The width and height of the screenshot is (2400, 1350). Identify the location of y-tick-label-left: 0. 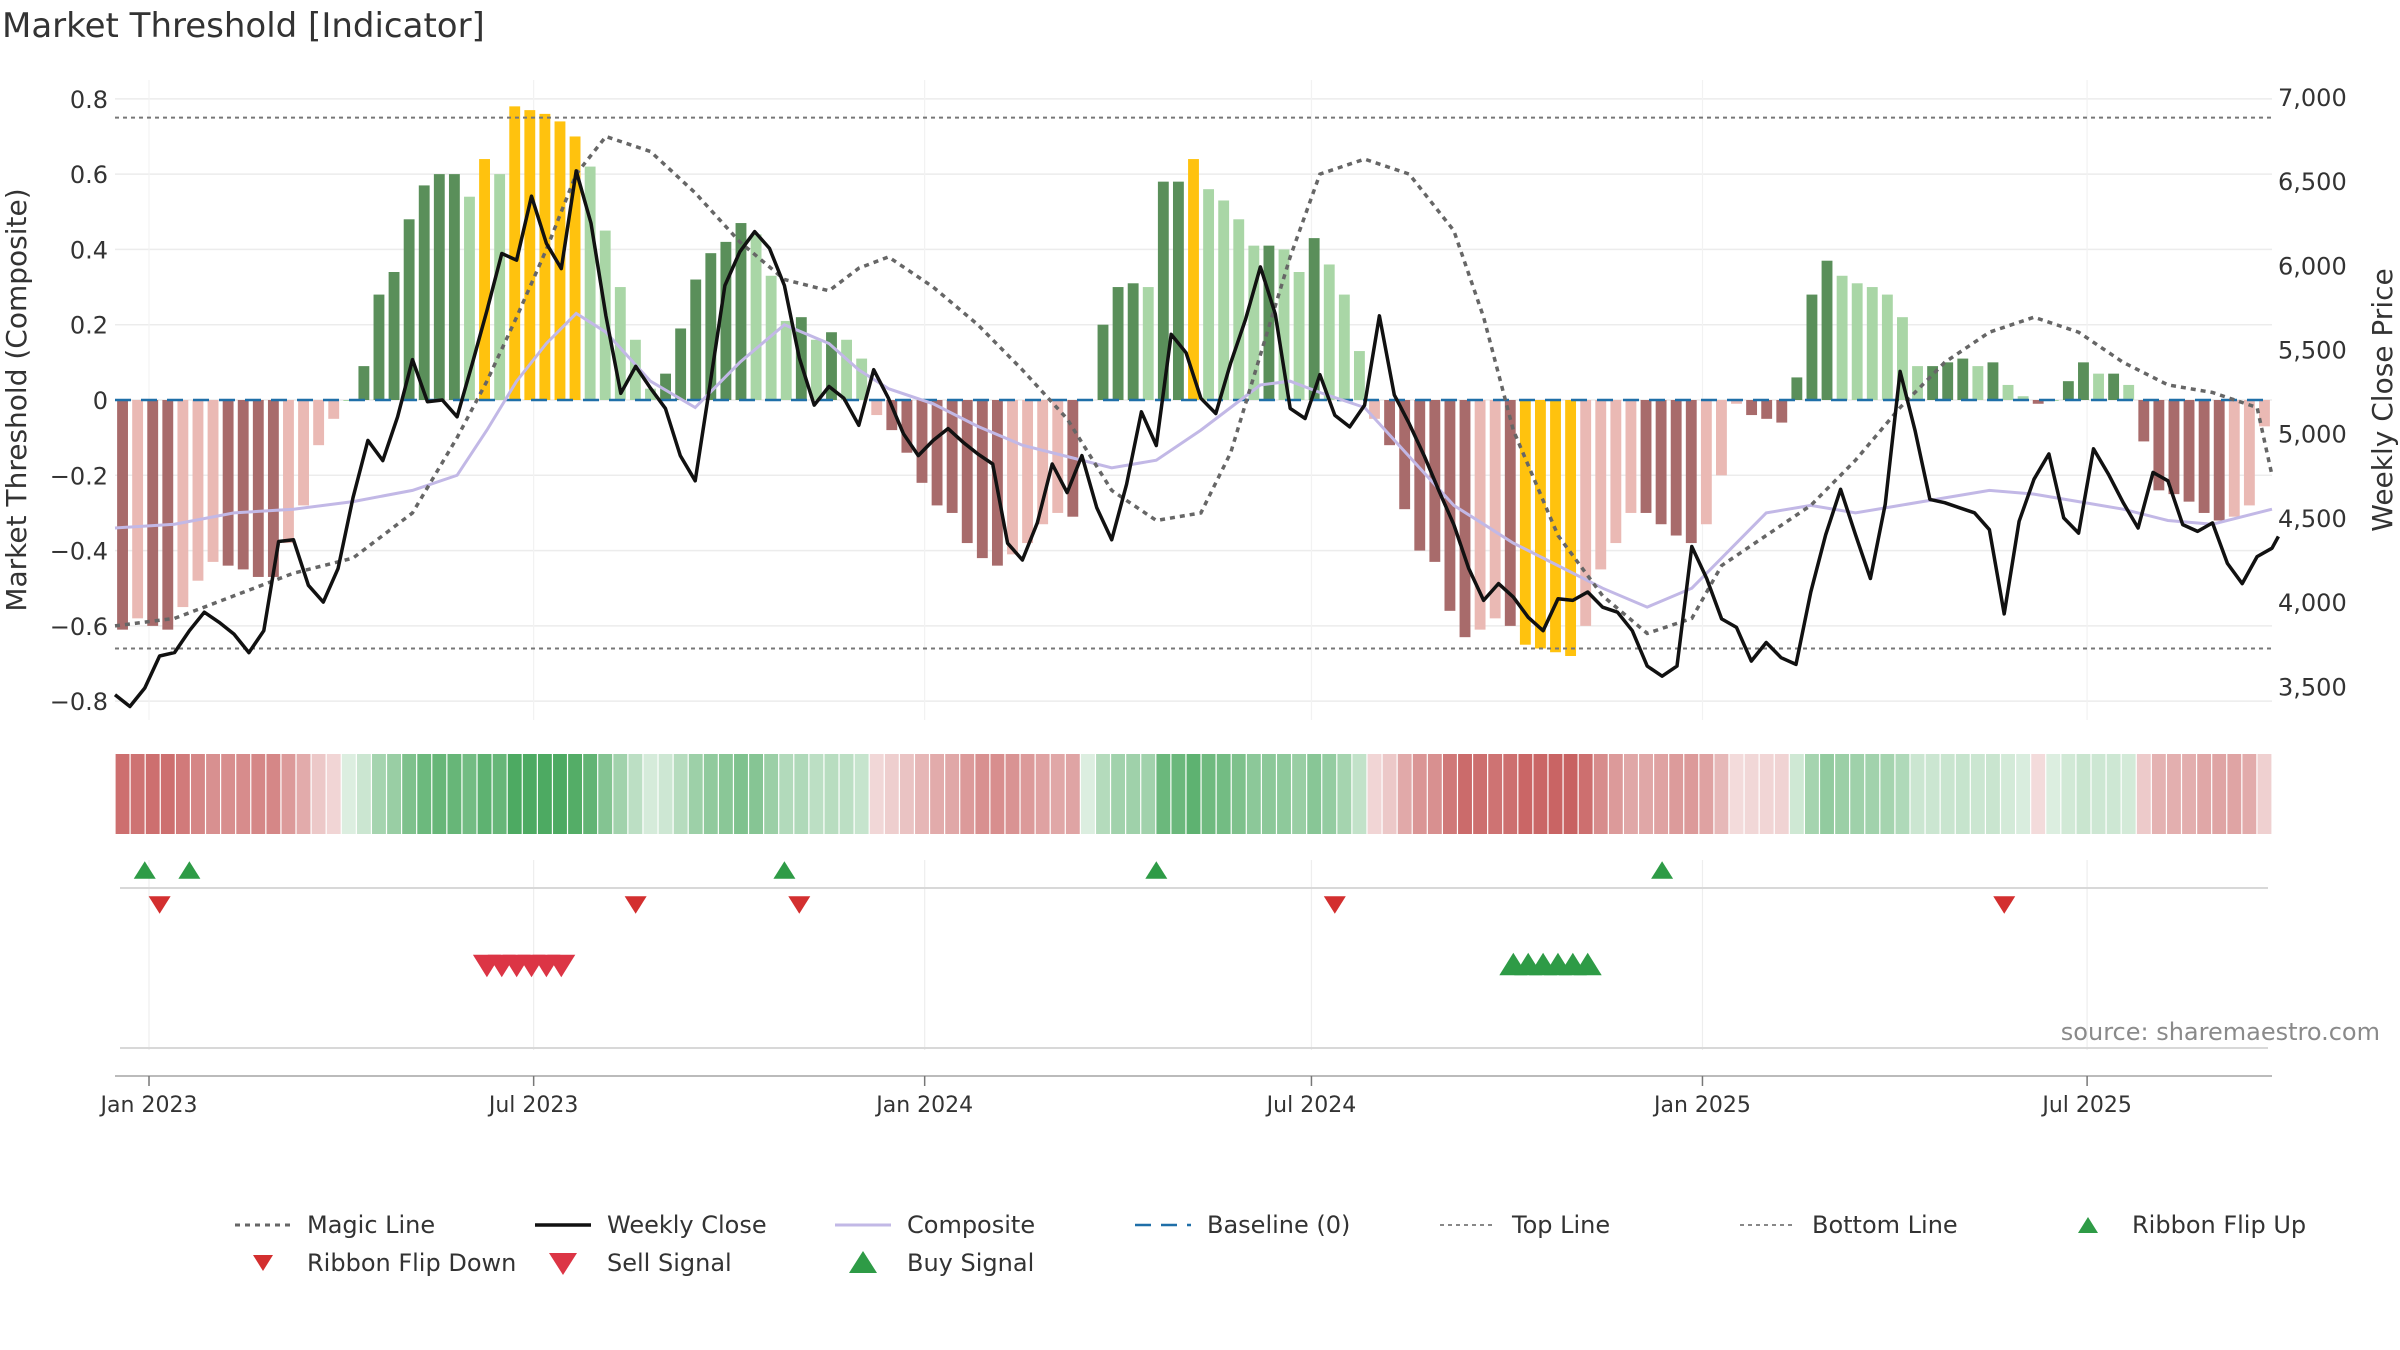
(100, 401).